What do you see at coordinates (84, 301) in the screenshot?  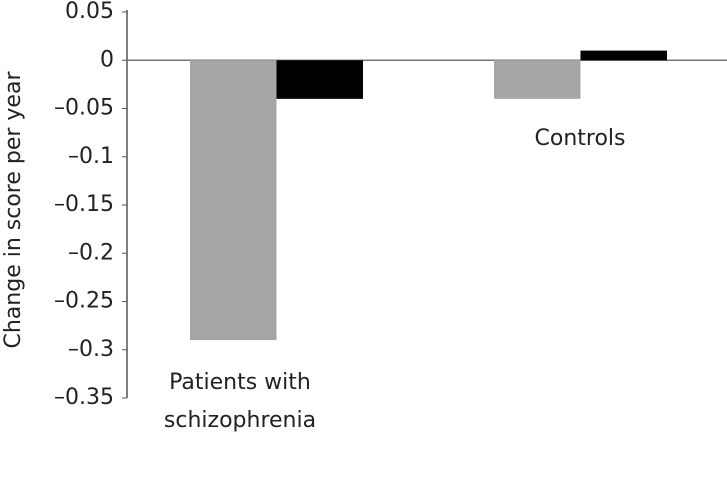 I see `y-tick-label: –0.25` at bounding box center [84, 301].